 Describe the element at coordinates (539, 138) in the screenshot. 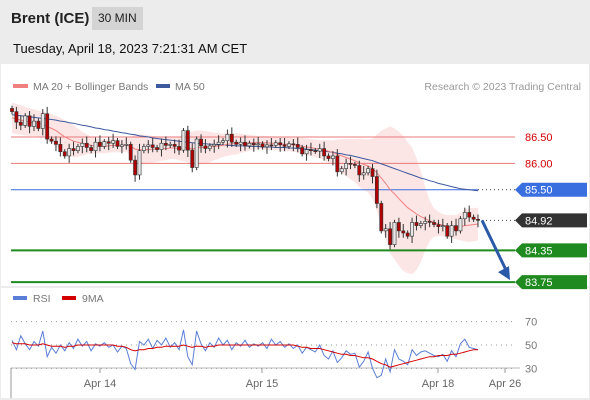

I see `level-label-86-50: 86.50` at that location.